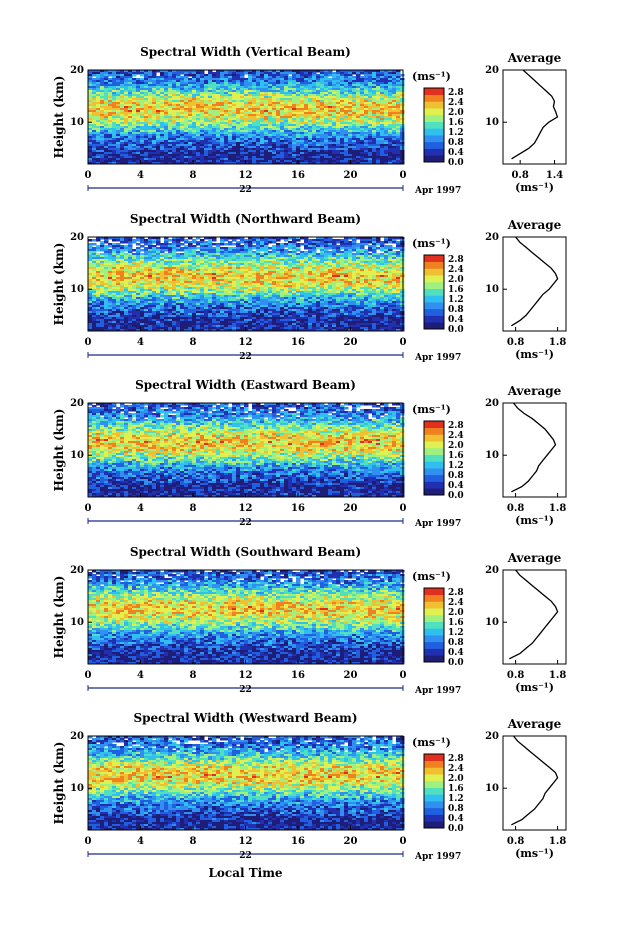 The width and height of the screenshot is (622, 929). Describe the element at coordinates (77, 70) in the screenshot. I see `y-tick-label: 20` at that location.